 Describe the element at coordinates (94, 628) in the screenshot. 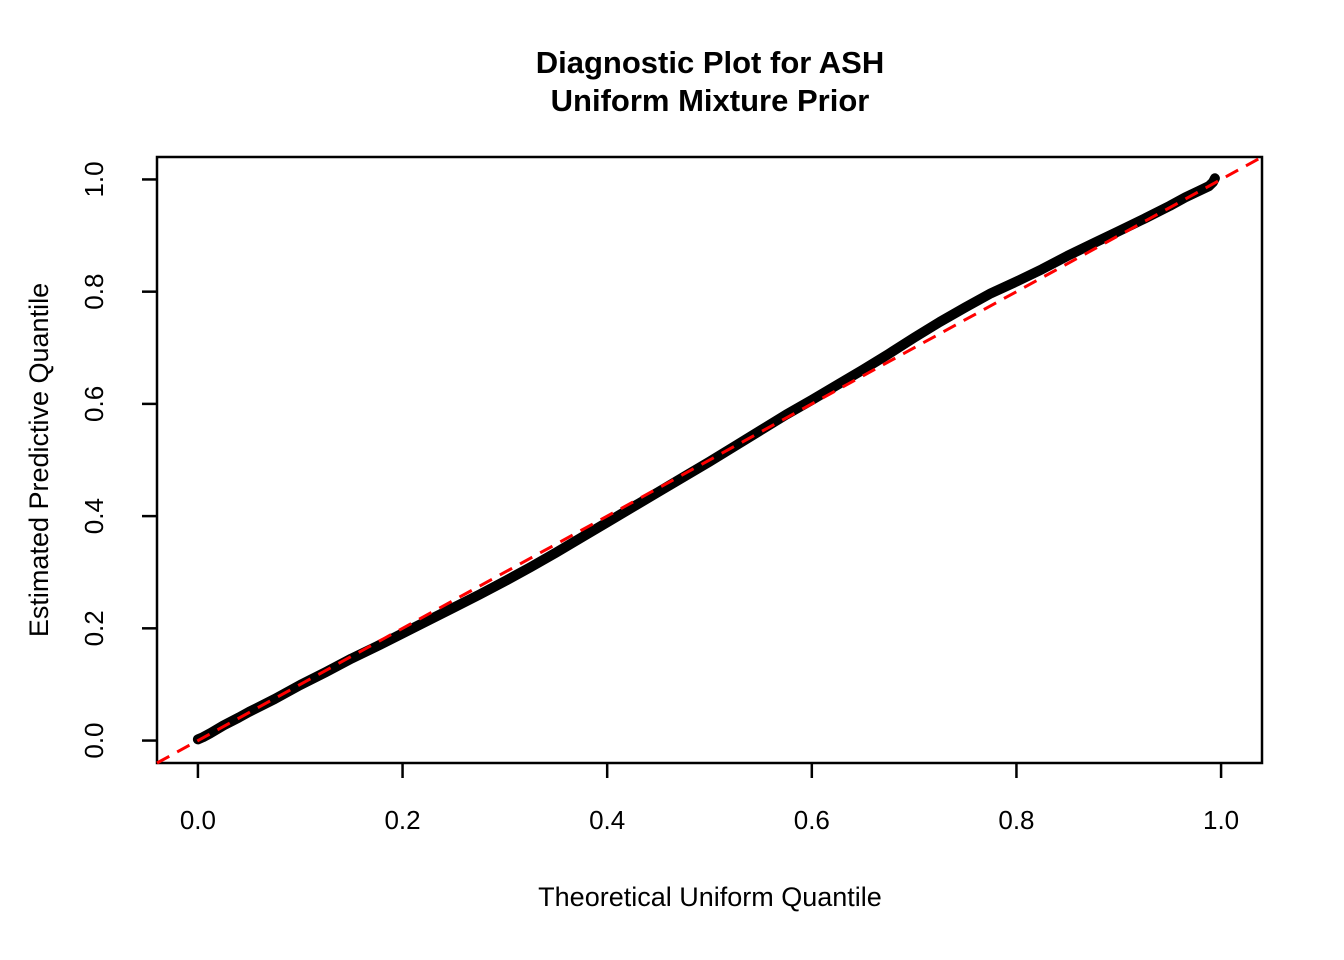

I see `y-tick-label: 0.2` at that location.